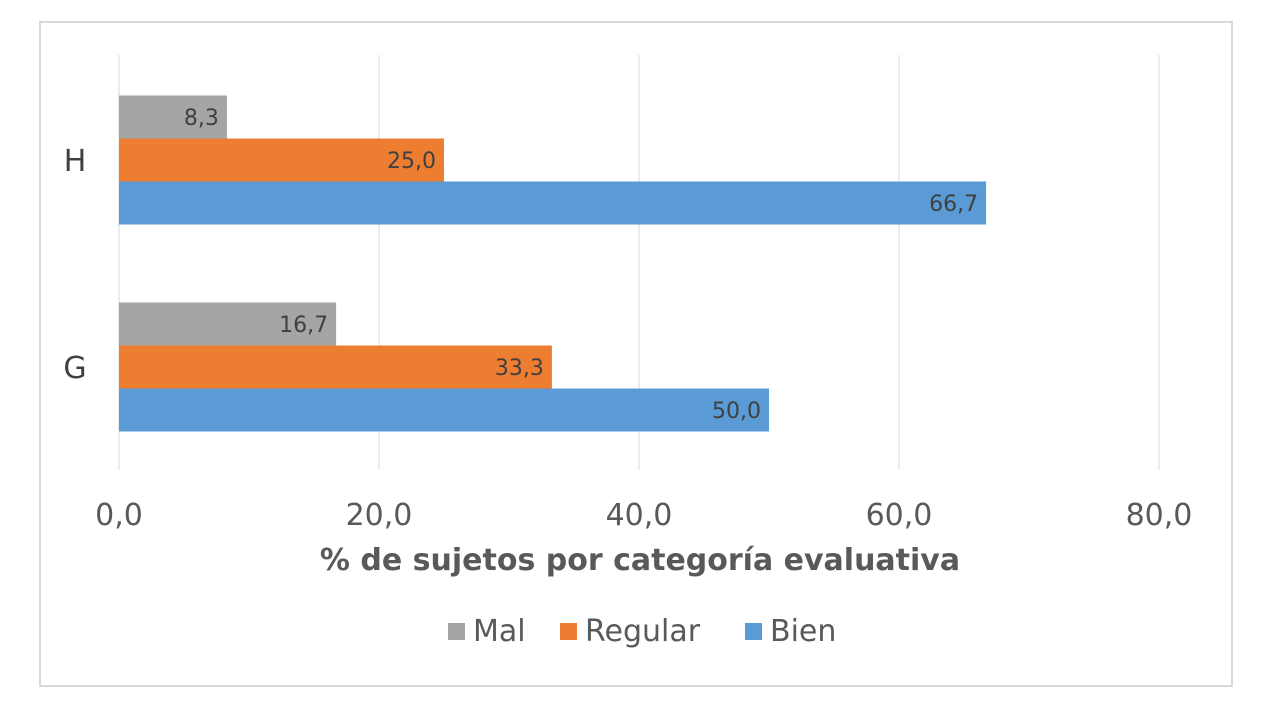  Describe the element at coordinates (753, 631) in the screenshot. I see `legend-swatch-bien` at that location.